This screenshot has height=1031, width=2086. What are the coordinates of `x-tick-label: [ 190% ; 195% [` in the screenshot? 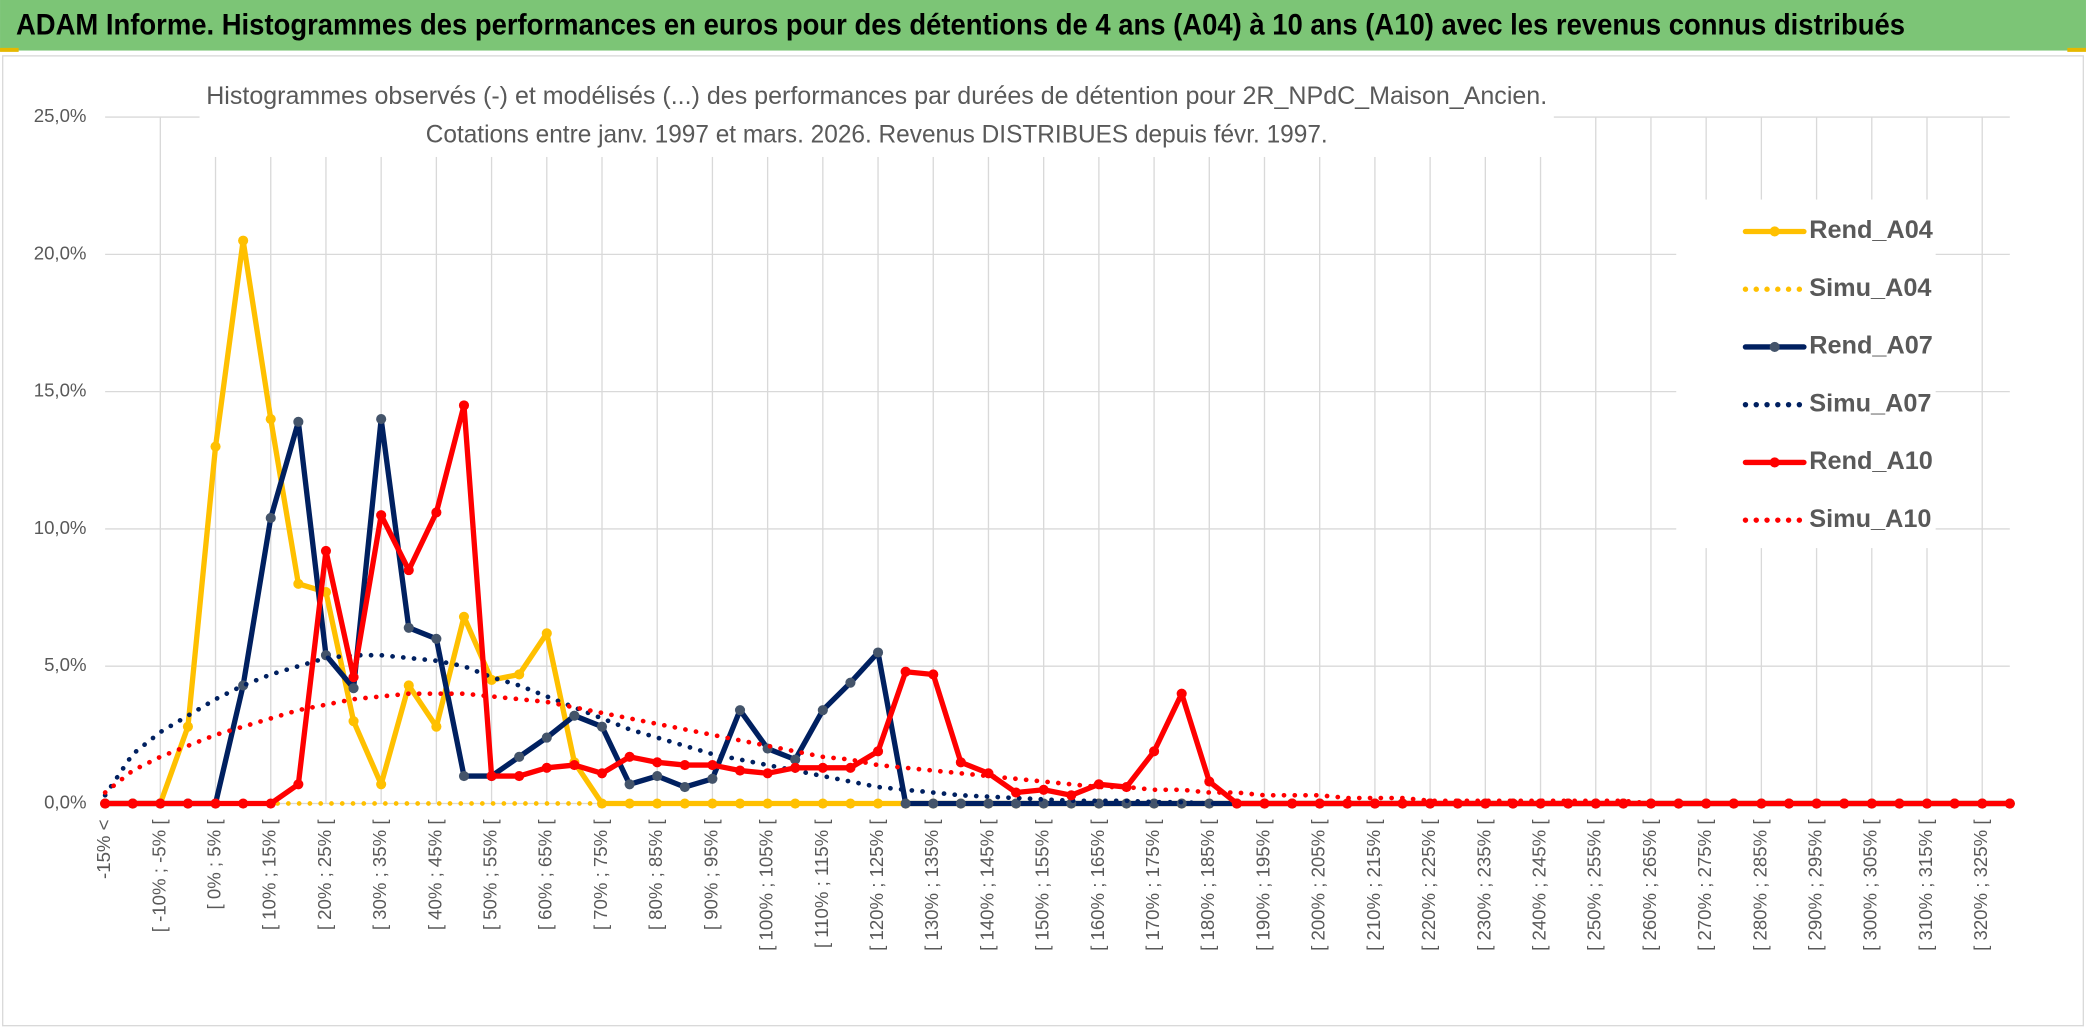 It's located at (1262, 885).